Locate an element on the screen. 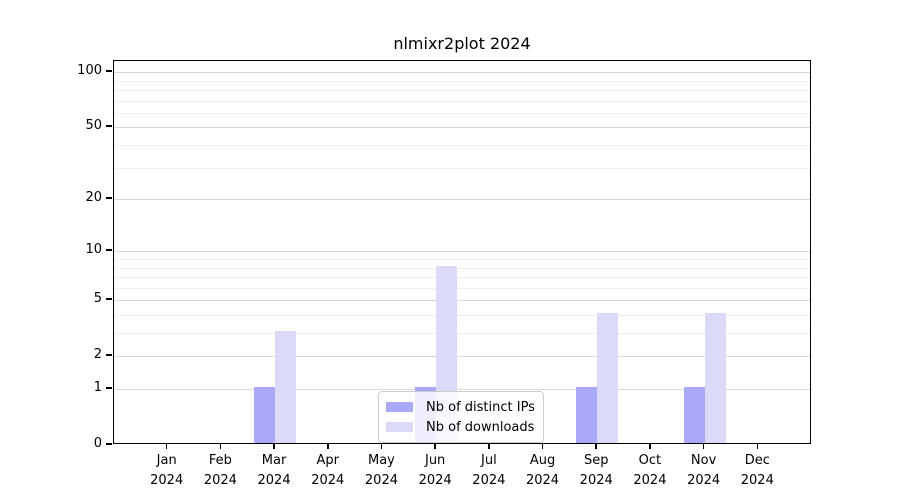 The height and width of the screenshot is (500, 900). y-tick-label: 2 is located at coordinates (97, 355).